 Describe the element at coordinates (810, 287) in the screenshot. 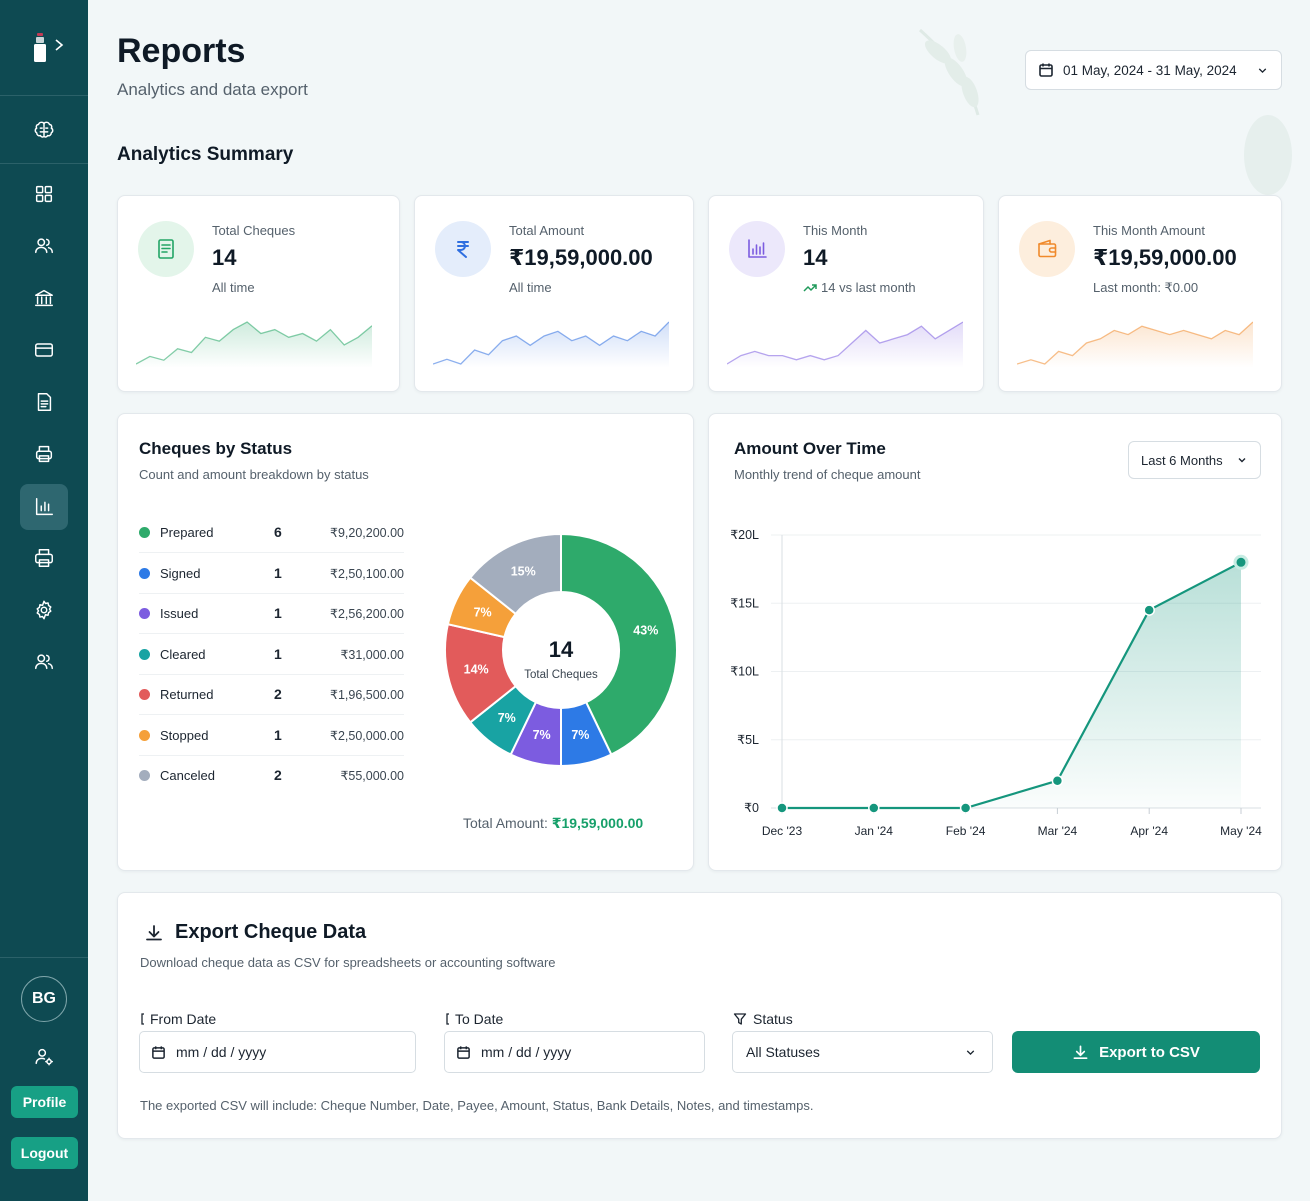

I see `trend-up-icon` at that location.